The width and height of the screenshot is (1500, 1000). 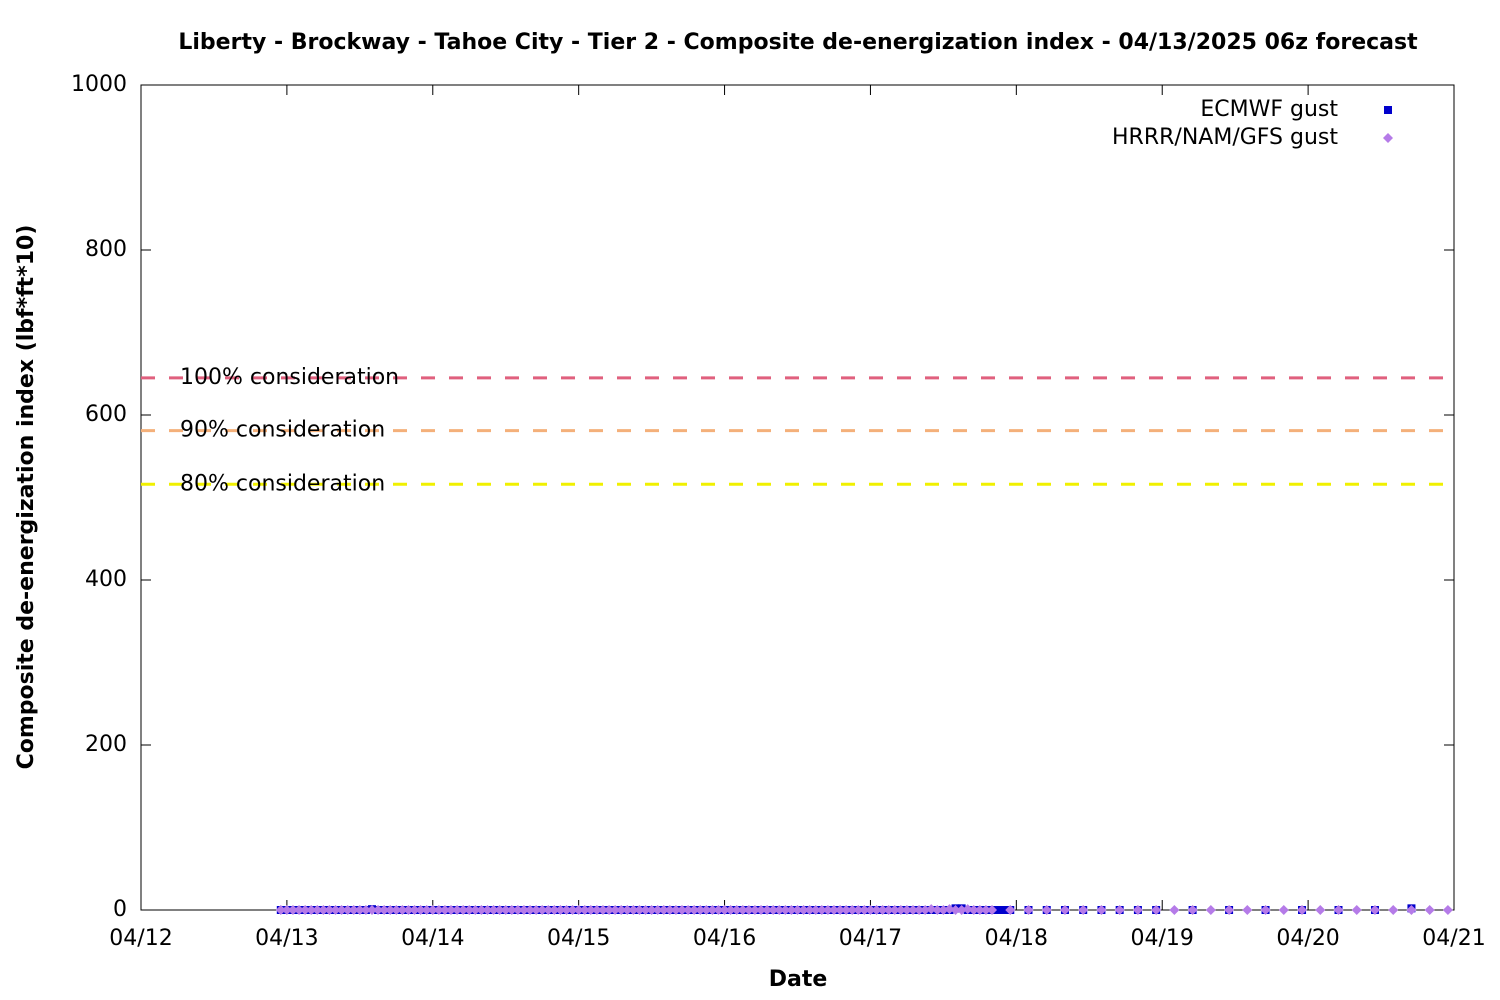 I want to click on y-tick-label: 600, so click(x=106, y=414).